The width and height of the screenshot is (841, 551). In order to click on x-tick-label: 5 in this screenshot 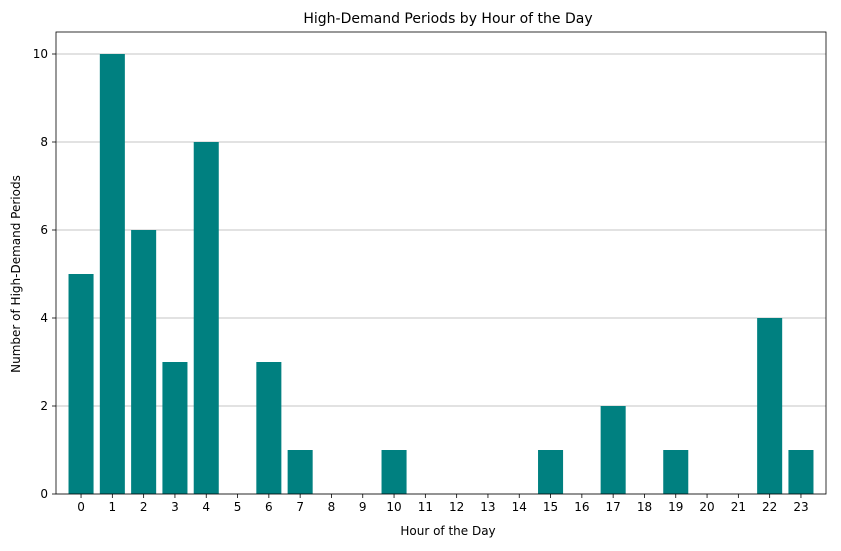, I will do `click(238, 507)`.